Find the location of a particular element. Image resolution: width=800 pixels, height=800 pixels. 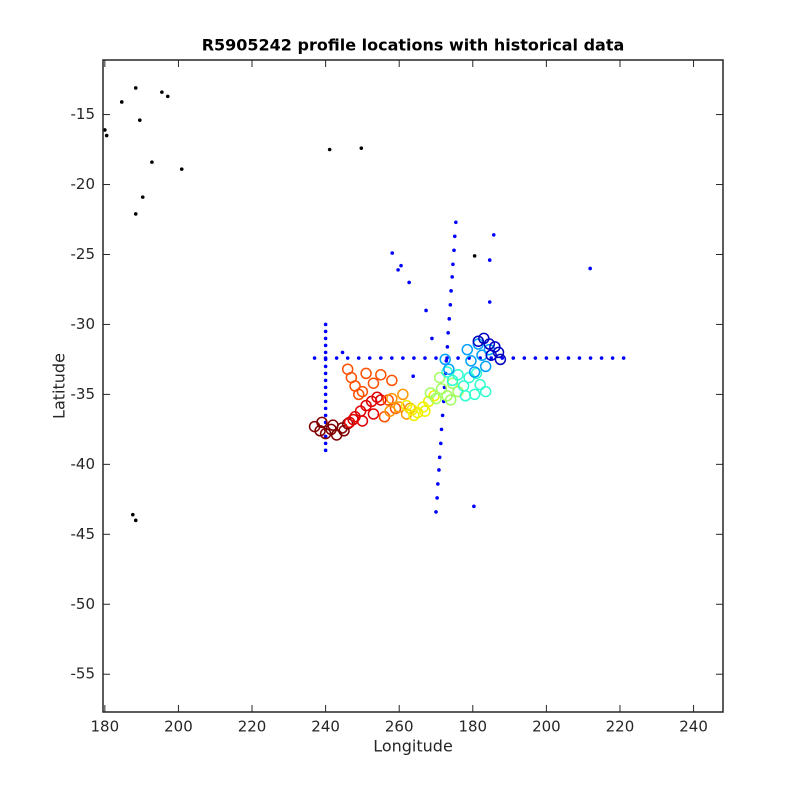

y-tick-label: -30 is located at coordinates (83, 324).